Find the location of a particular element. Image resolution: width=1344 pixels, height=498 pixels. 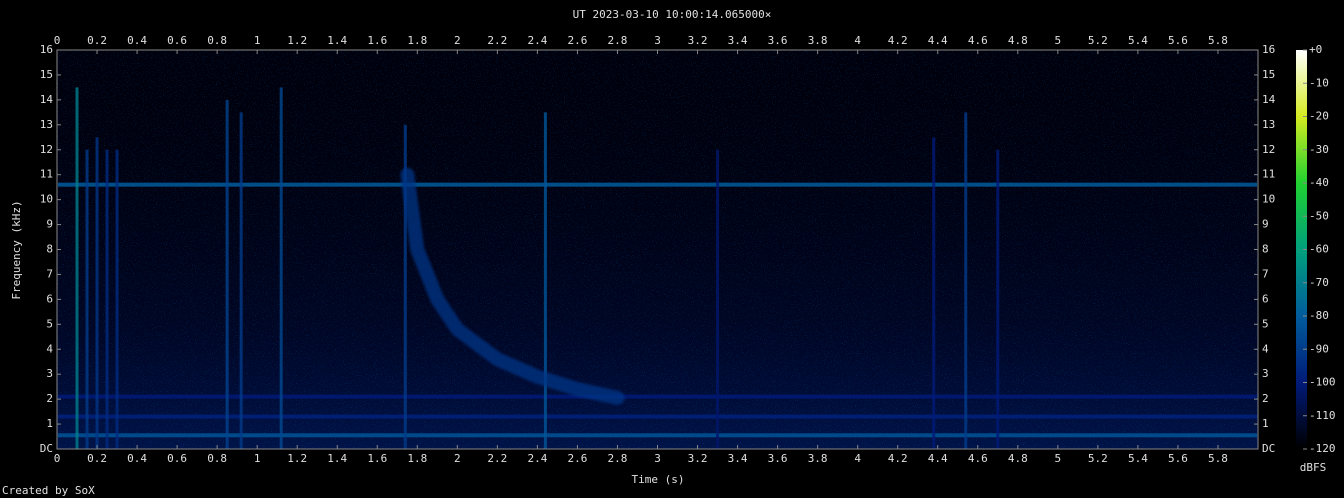

x-tick-label: 4.2 is located at coordinates (898, 40).